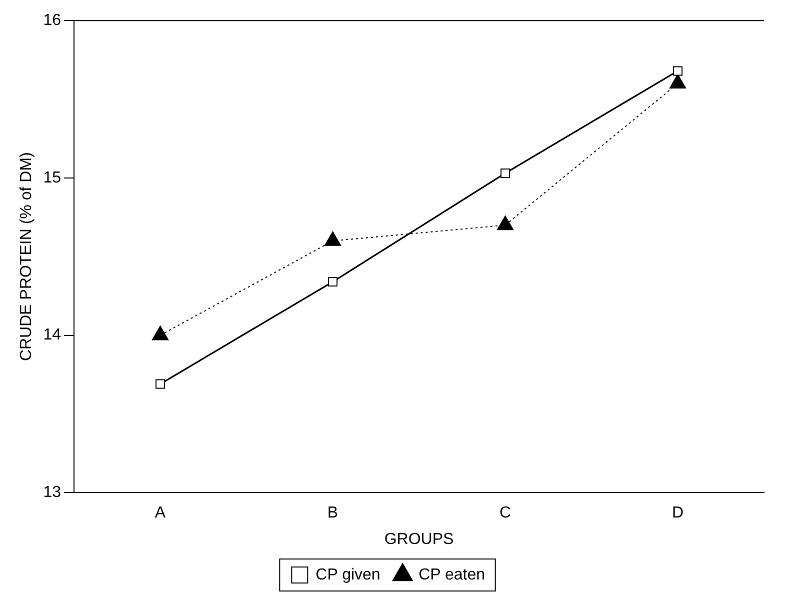 The image size is (802, 611). What do you see at coordinates (678, 513) in the screenshot?
I see `x-tick-label: D` at bounding box center [678, 513].